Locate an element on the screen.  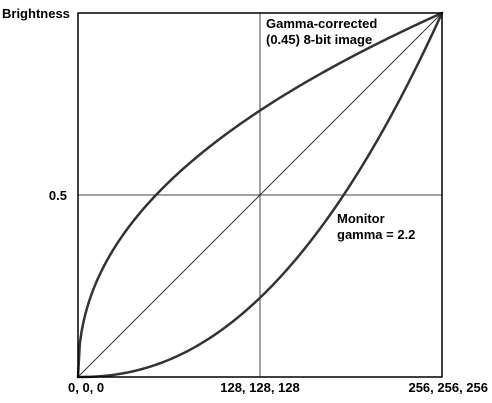
x-tick-label: 0, 0, 0 is located at coordinates (86, 387).